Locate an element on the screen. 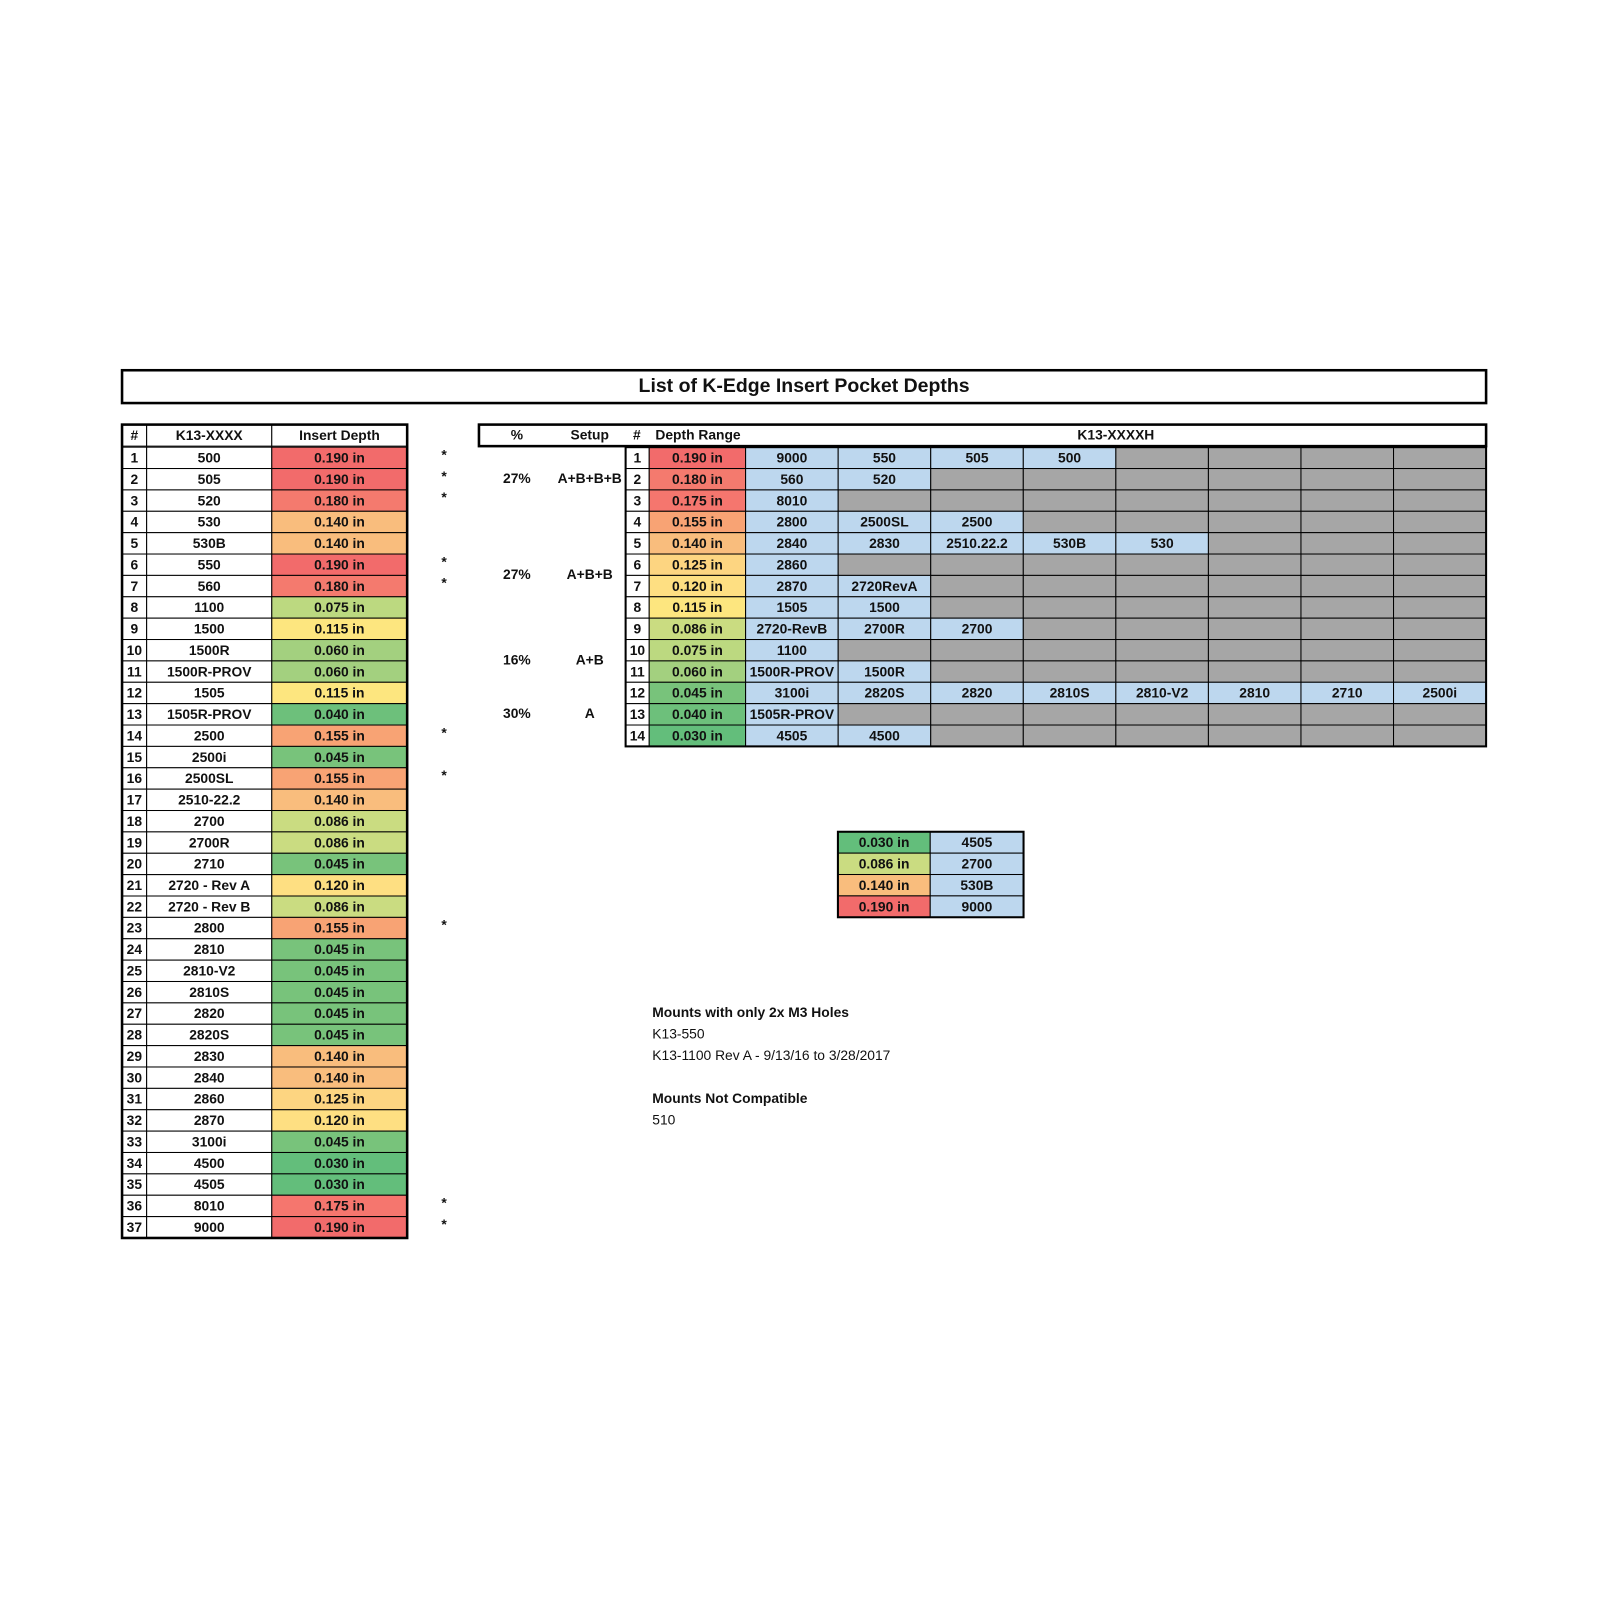 Image resolution: width=1600 pixels, height=1600 pixels. model: 1500R-PROV is located at coordinates (209, 671).